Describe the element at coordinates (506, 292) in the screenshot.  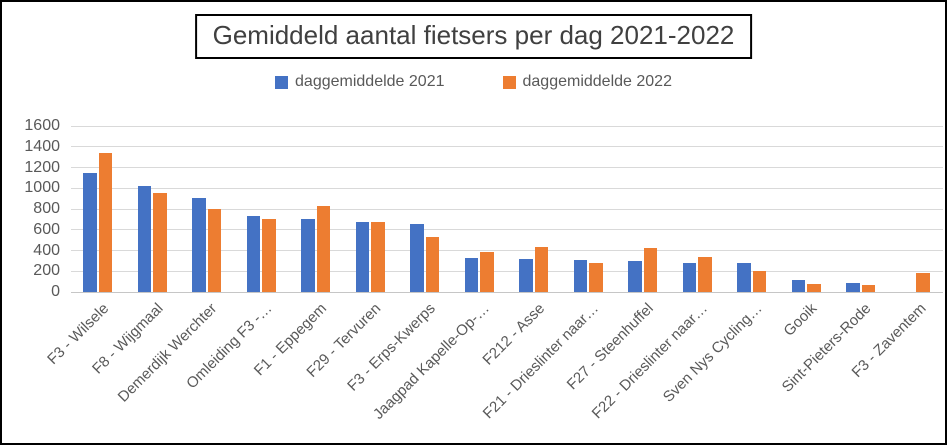
I see `x-axis-line` at that location.